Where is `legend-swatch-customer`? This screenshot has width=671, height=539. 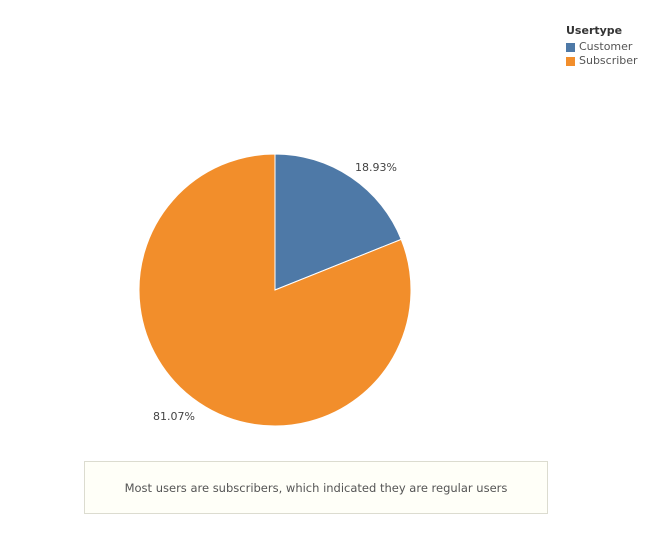 legend-swatch-customer is located at coordinates (570, 47).